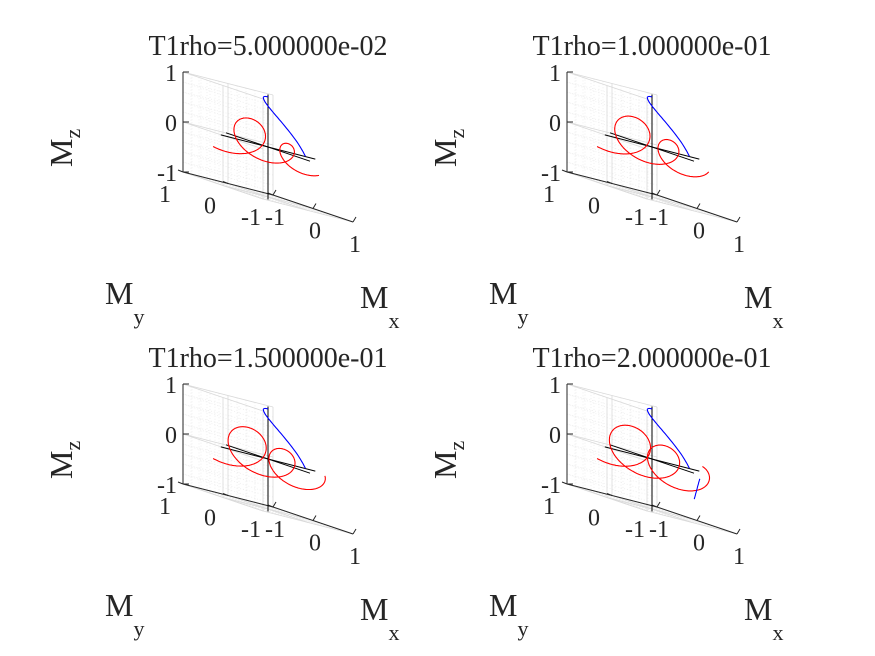  I want to click on subplot-title: T1rho=5.000000e-02, so click(268, 46).